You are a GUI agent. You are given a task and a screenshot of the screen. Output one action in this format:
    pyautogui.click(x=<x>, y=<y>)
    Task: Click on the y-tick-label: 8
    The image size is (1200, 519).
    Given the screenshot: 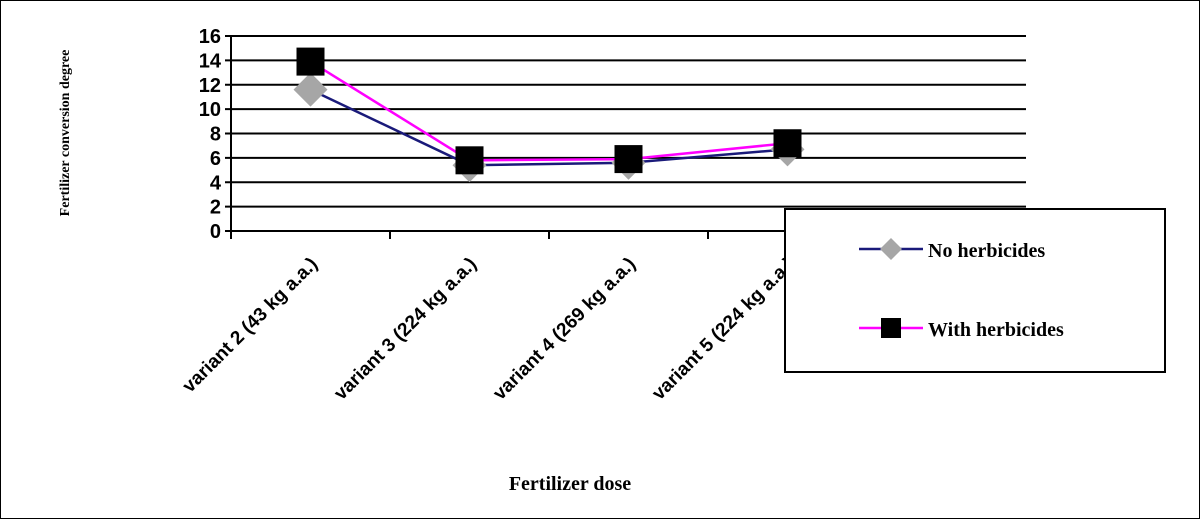 What is the action you would take?
    pyautogui.click(x=215, y=135)
    